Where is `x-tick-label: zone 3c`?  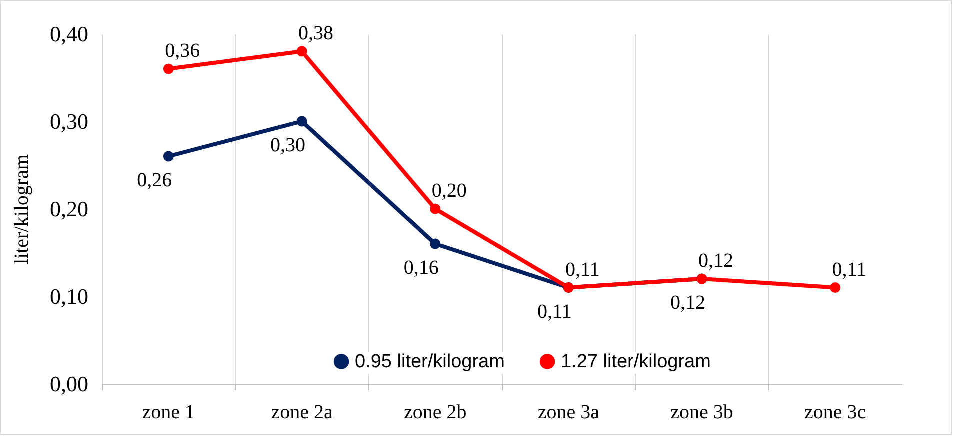
x-tick-label: zone 3c is located at coordinates (835, 413).